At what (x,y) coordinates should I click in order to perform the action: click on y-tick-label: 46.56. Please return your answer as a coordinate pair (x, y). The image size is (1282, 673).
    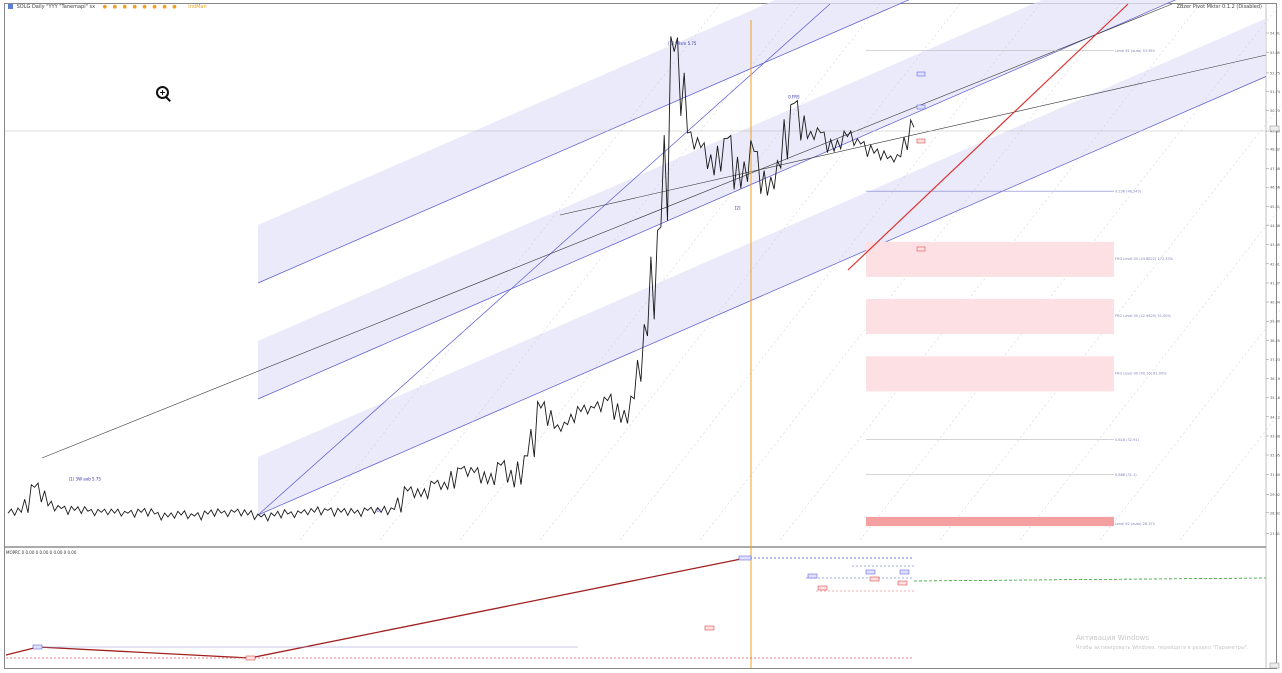
    Looking at the image, I should click on (1275, 188).